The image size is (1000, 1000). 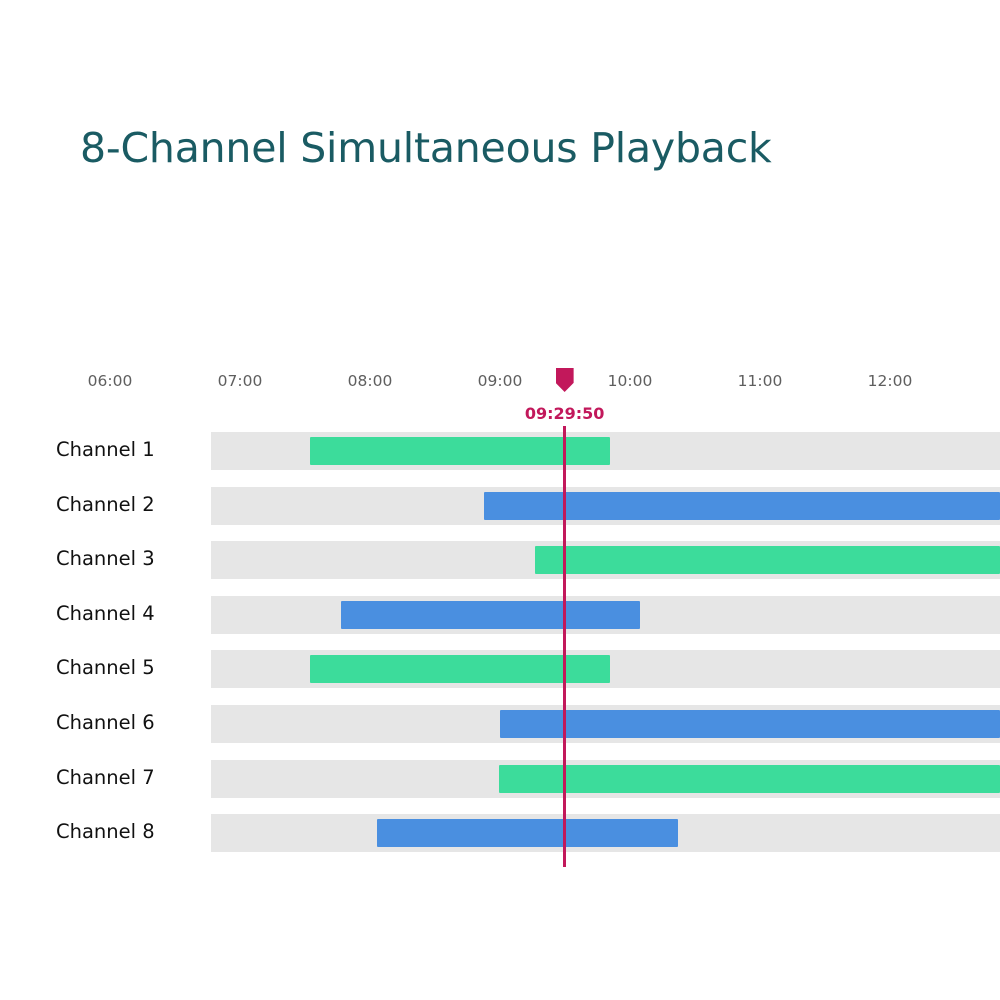 What do you see at coordinates (890, 381) in the screenshot?
I see `axis-tick-label: 12:00` at bounding box center [890, 381].